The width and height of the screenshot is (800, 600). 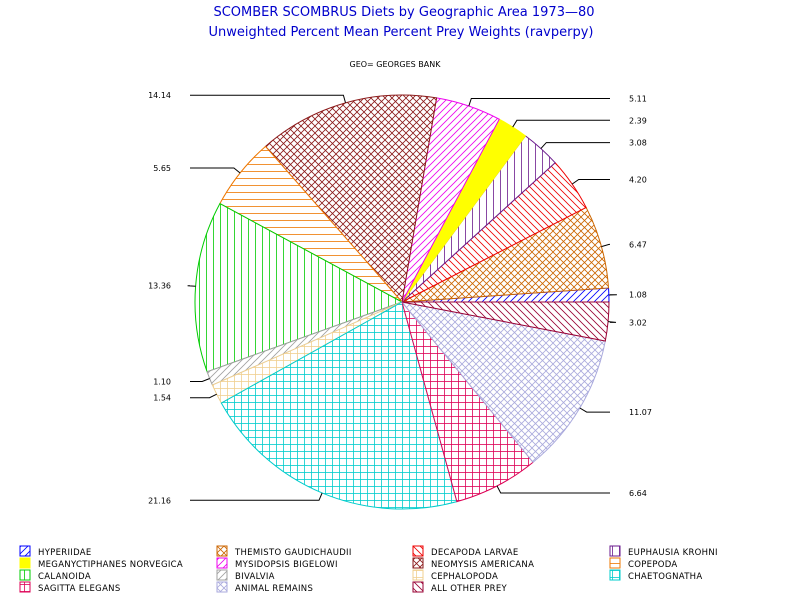 I want to click on legend-swatch-sagitta-elegans, so click(x=25, y=587).